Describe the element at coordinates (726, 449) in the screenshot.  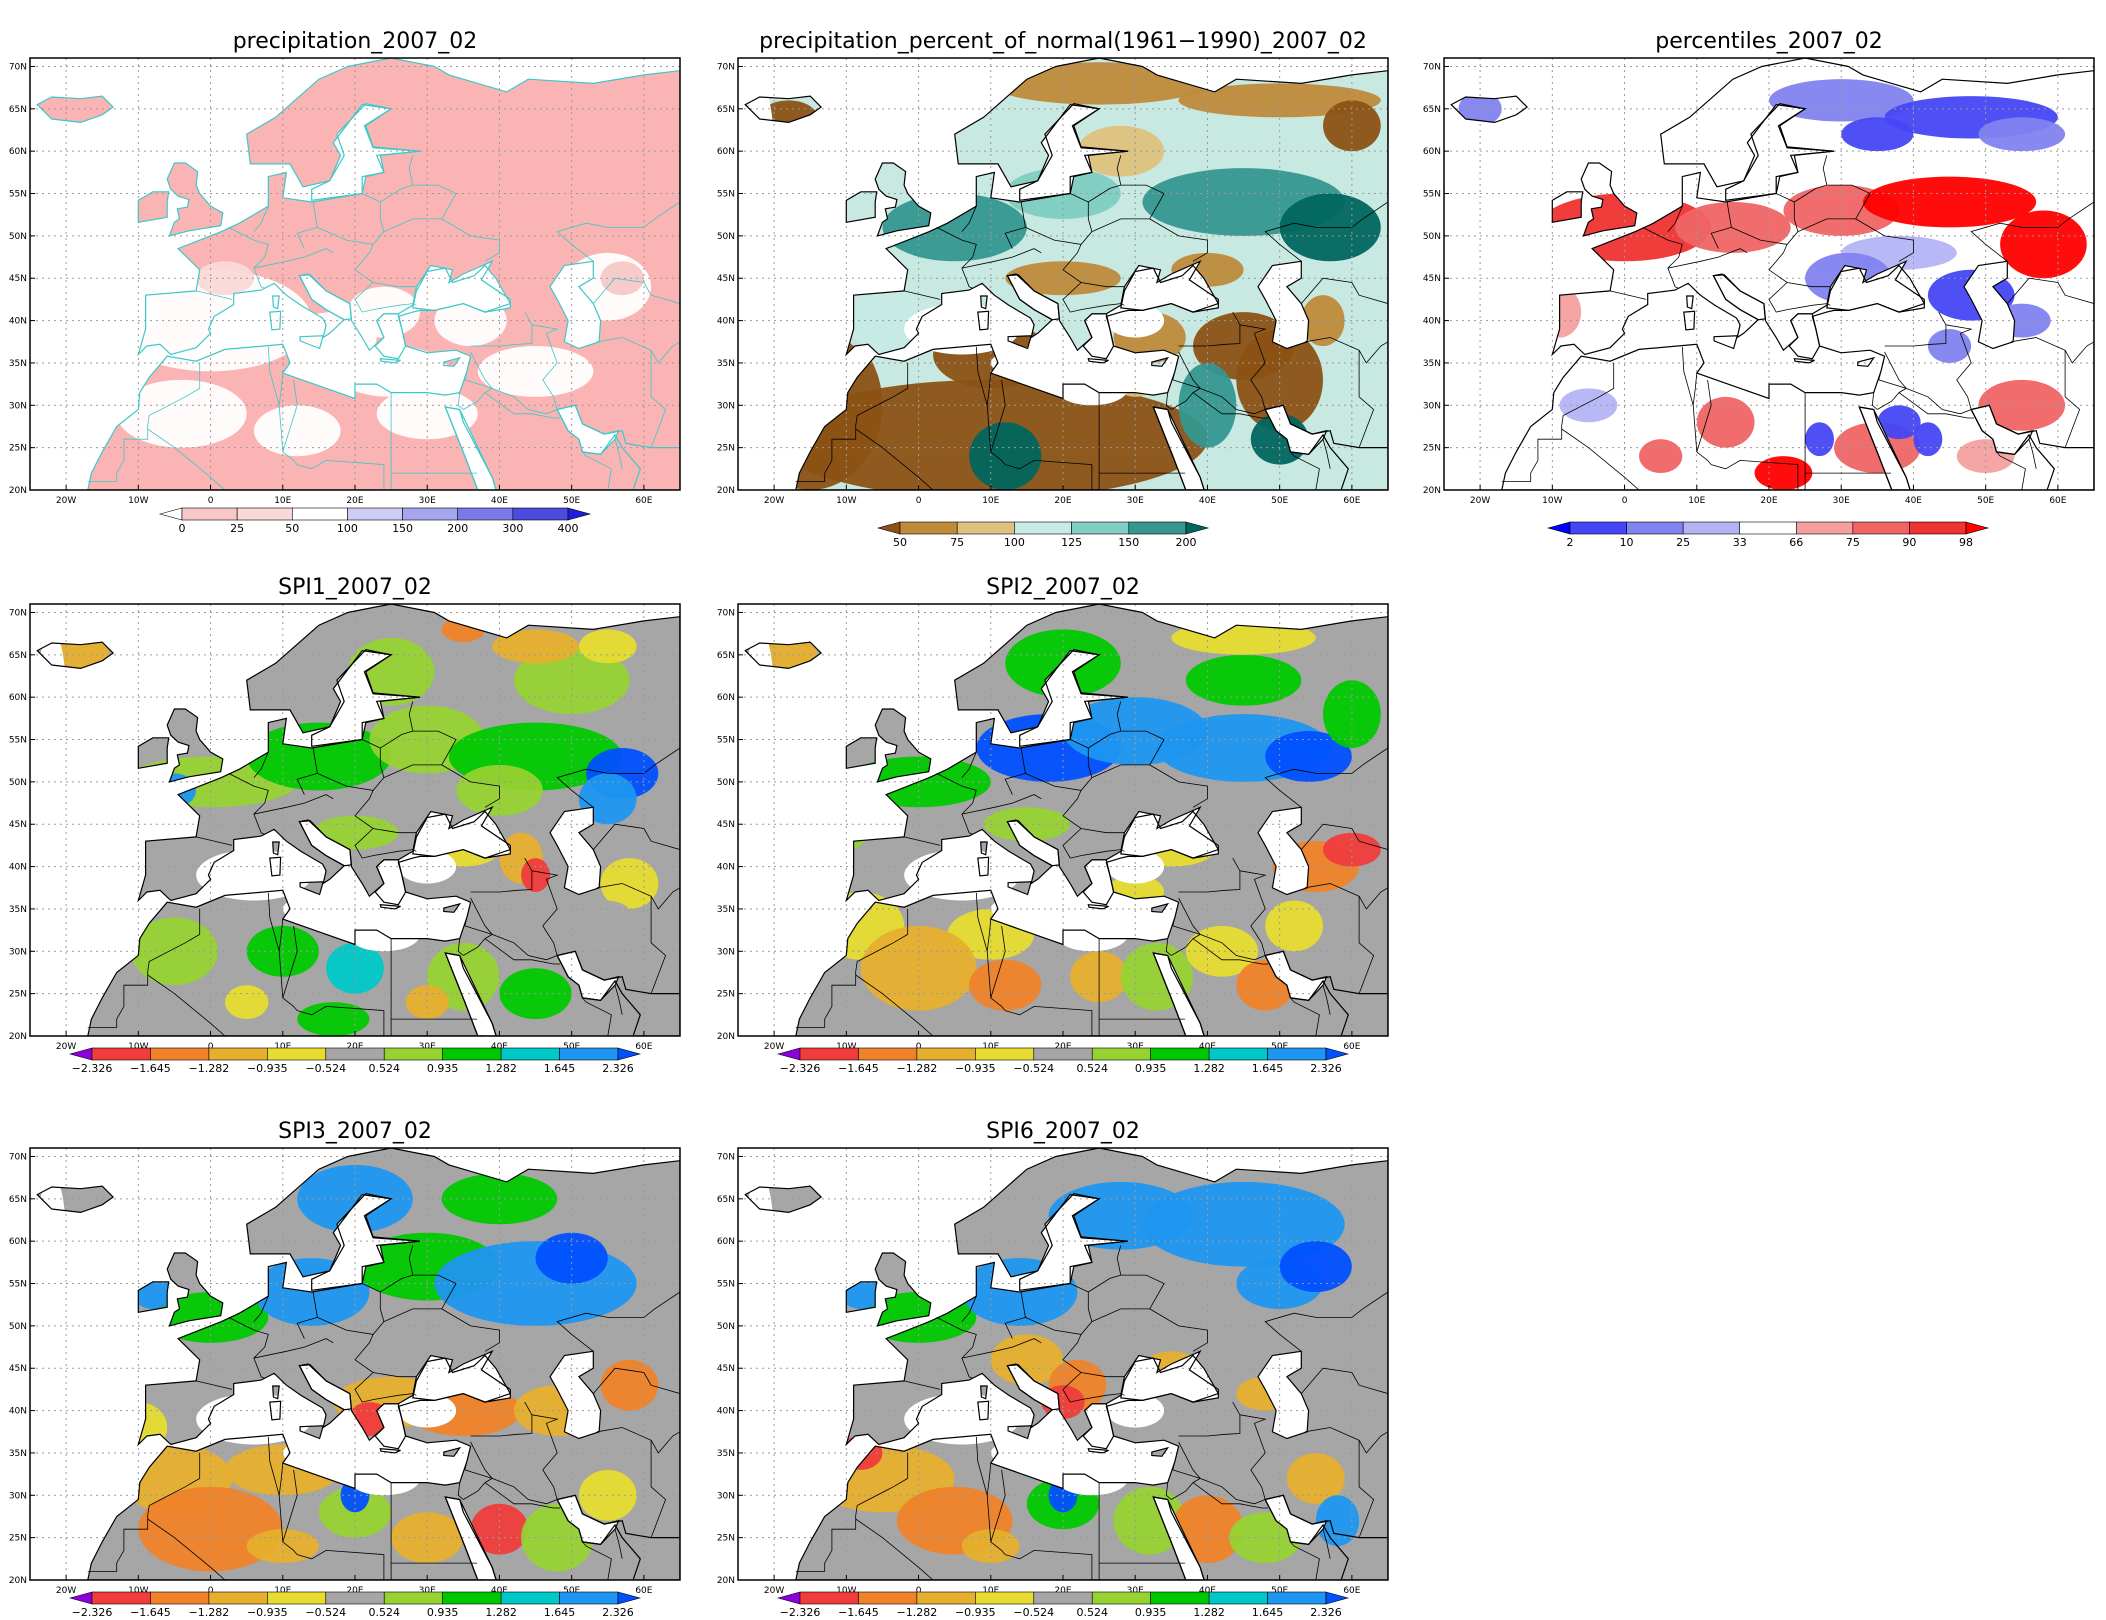
I see `lat-tick-label: 25N` at that location.